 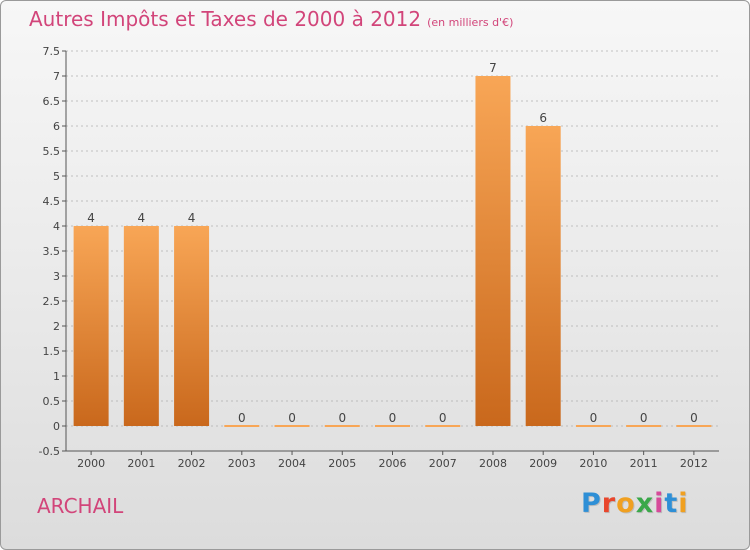 What do you see at coordinates (52, 401) in the screenshot?
I see `y-tick-label: 0.5` at bounding box center [52, 401].